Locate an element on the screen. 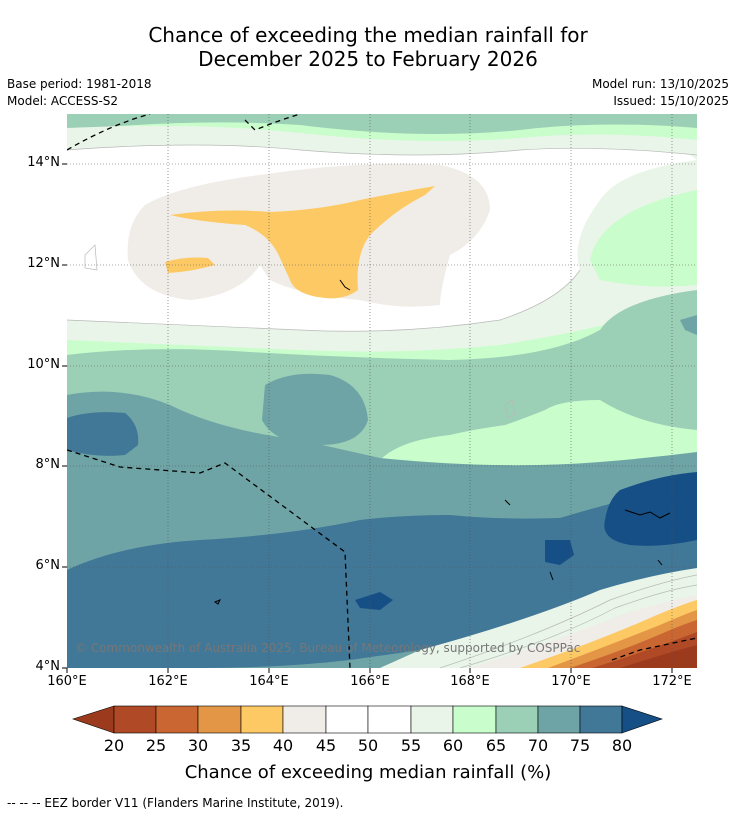 This screenshot has height=816, width=736. colorbar-tick-75: 75 is located at coordinates (580, 745).